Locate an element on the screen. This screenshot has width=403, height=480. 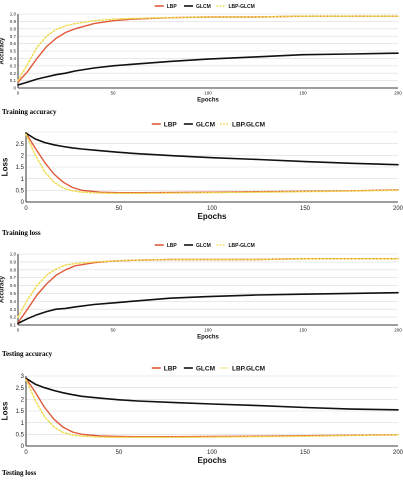
caption-training-accuracy: Training accuracy is located at coordinates (29, 112).